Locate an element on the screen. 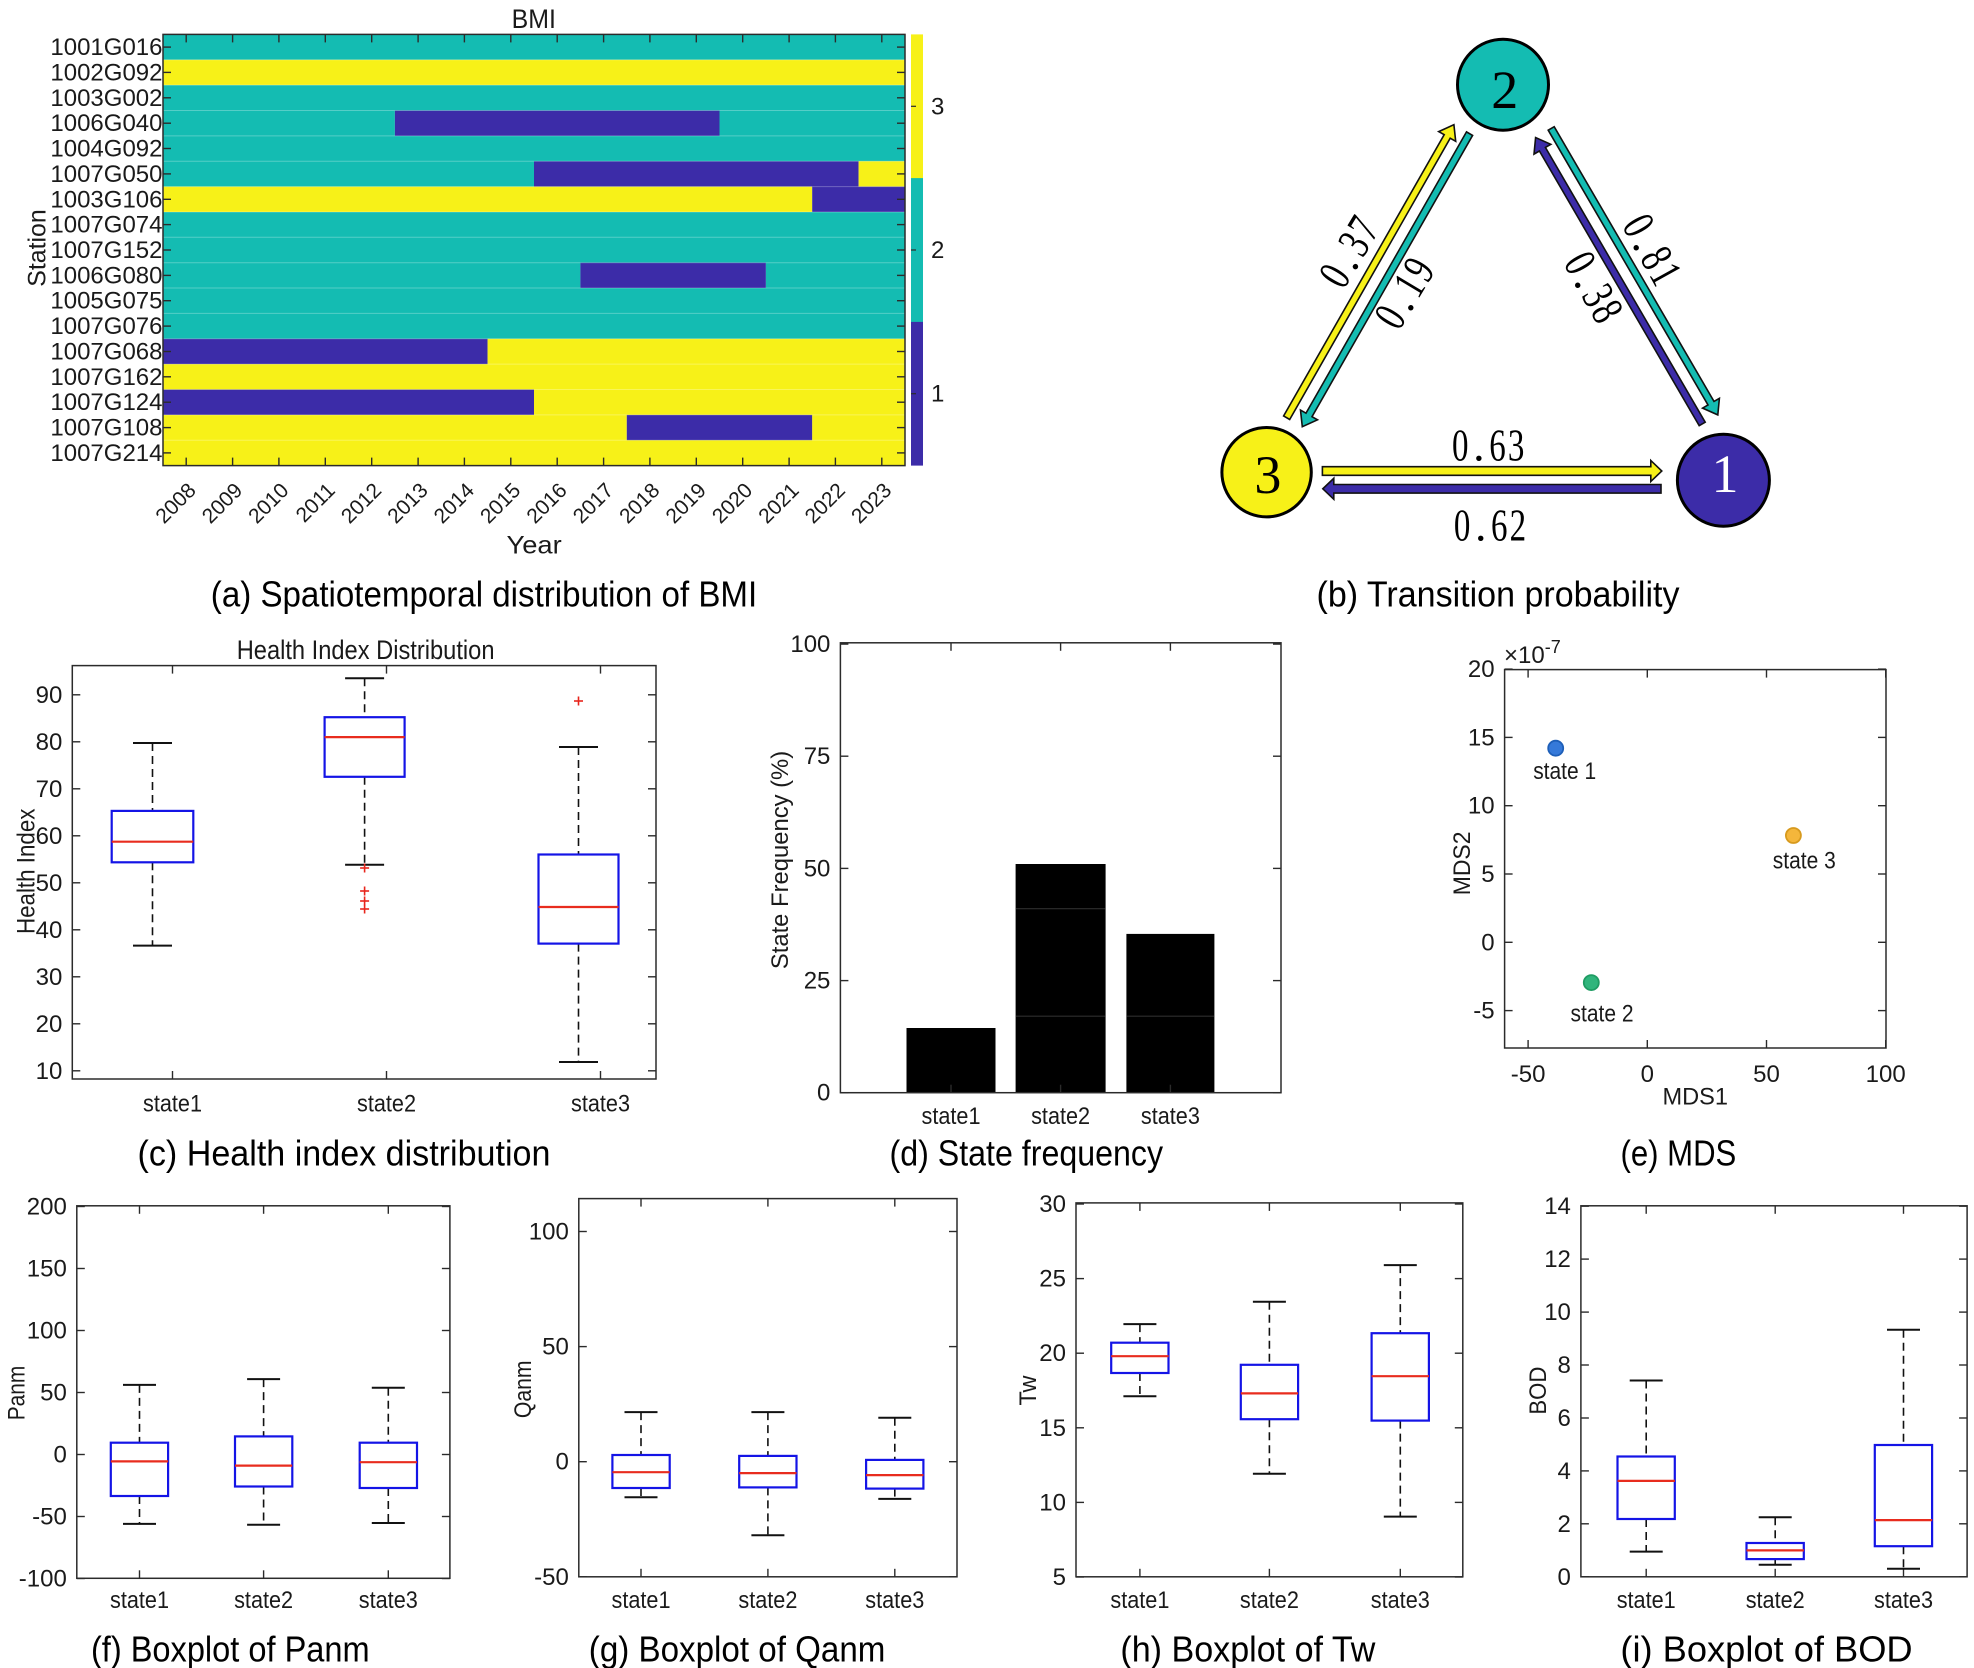  svg-text: BMI is located at coordinates (534, 19).